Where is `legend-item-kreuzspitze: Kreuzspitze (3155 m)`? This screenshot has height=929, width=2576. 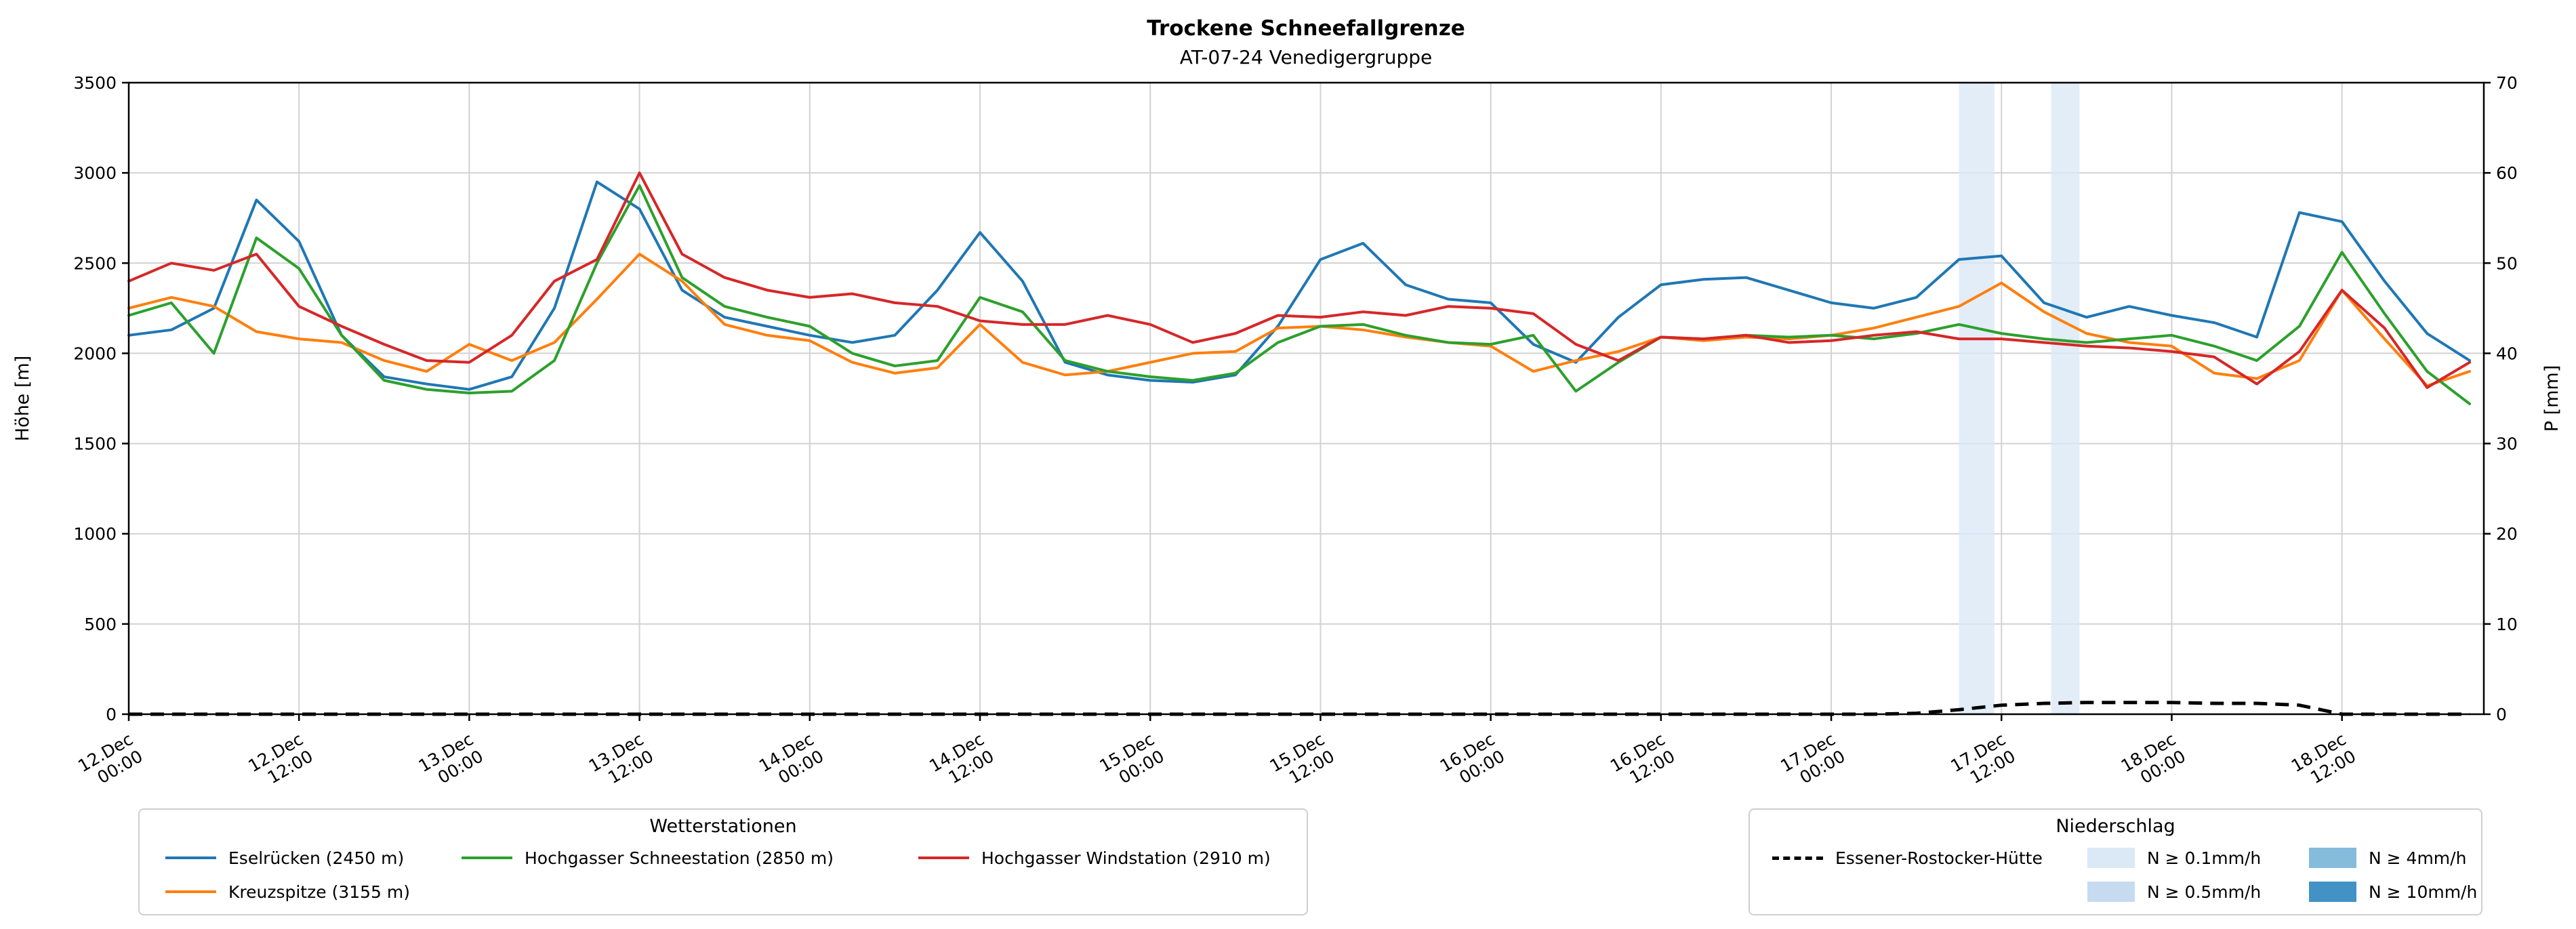
legend-item-kreuzspitze: Kreuzspitze (3155 m) is located at coordinates (314, 892).